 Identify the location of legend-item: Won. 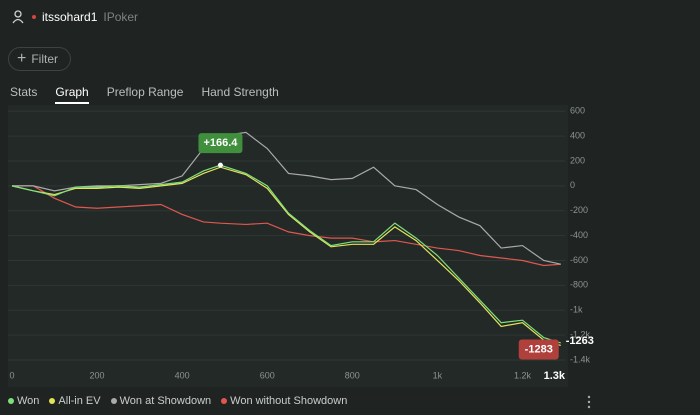
(23, 401).